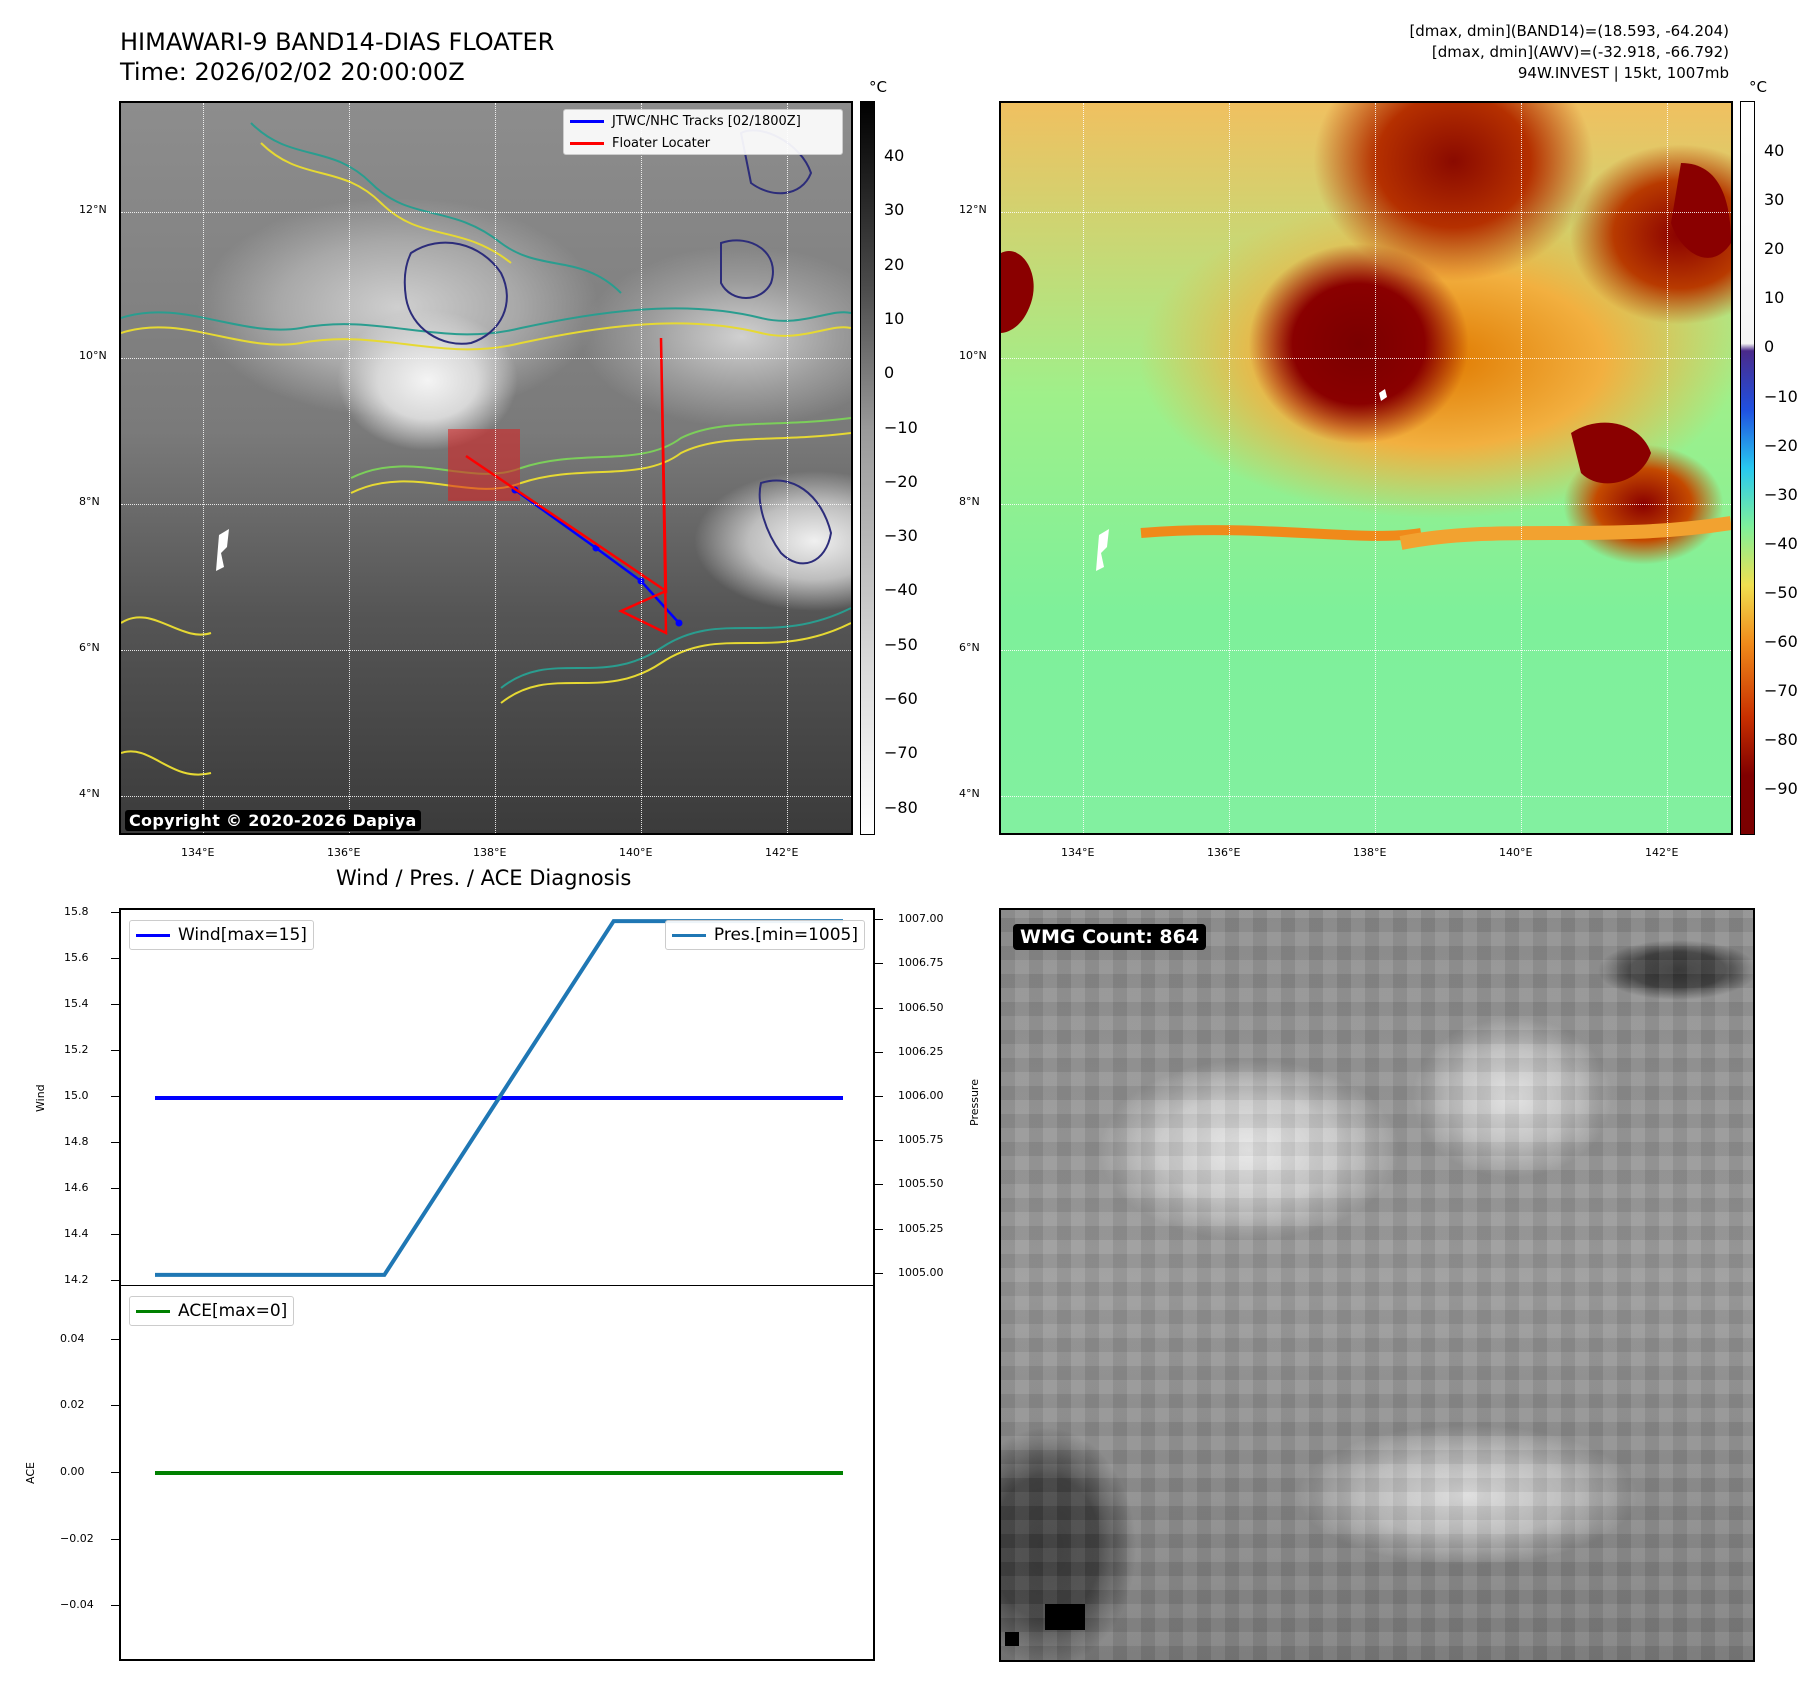  I want to click on legend-locater-label: Floater Locater, so click(661, 143).